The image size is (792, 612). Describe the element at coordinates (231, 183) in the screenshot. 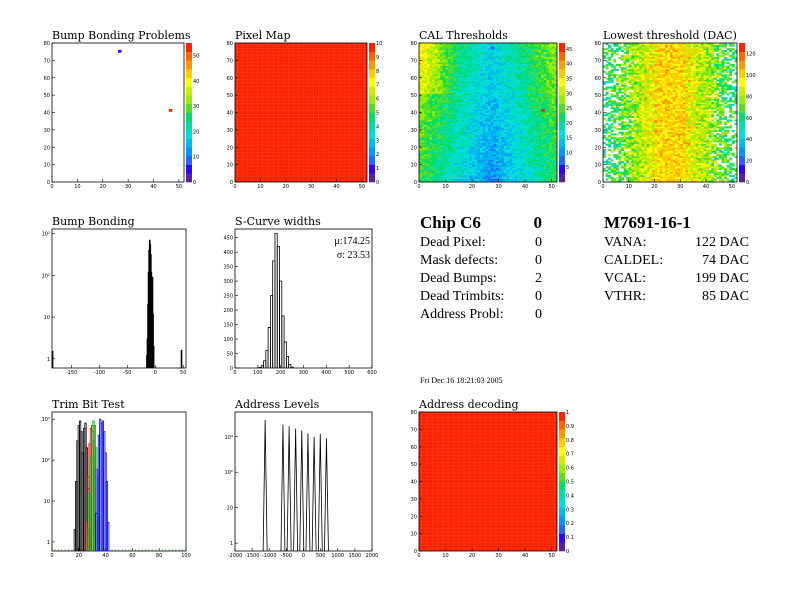

I see `y-tick-label: 0` at that location.